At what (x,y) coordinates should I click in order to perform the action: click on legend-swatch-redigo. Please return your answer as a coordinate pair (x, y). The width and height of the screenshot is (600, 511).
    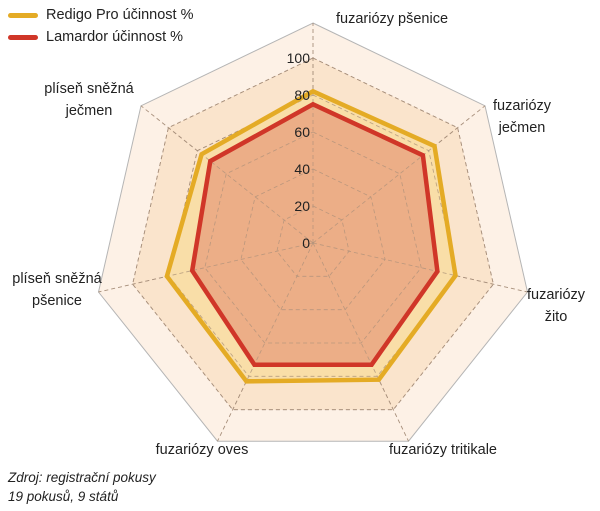
    Looking at the image, I should click on (23, 15).